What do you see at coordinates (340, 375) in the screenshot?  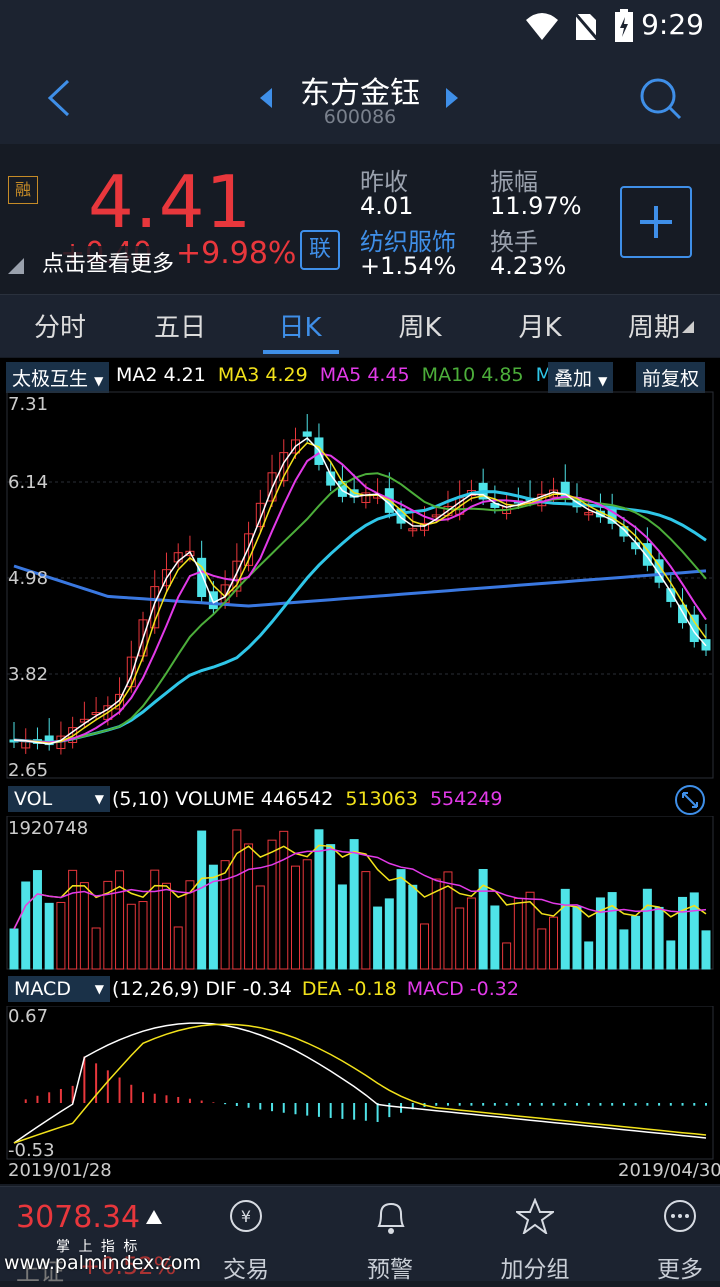 I see `ma5-label: MA5` at bounding box center [340, 375].